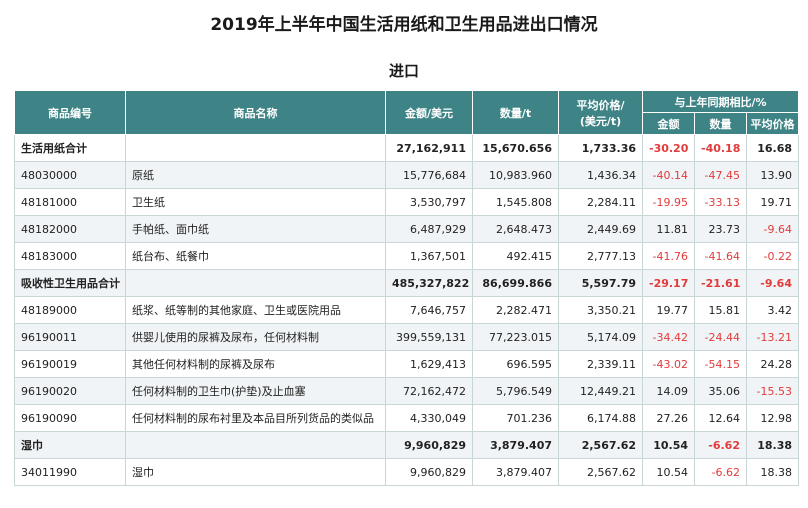 The image size is (808, 508). I want to click on cell-yoy-quantity: 35.06, so click(720, 391).